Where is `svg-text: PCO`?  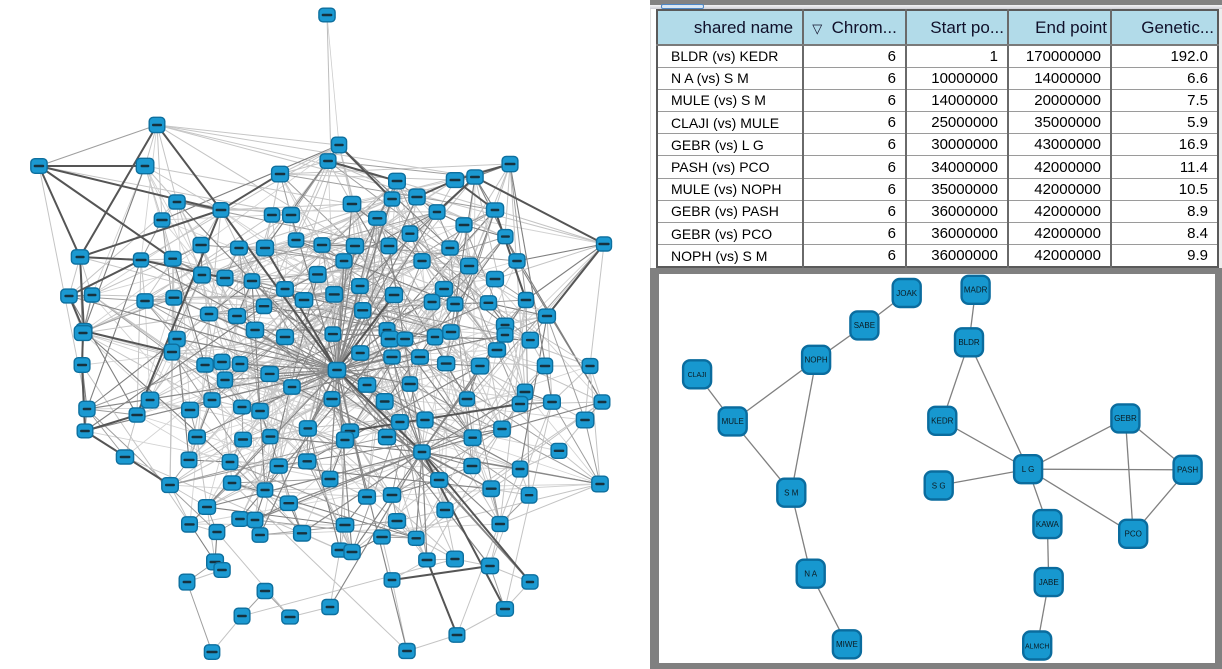 svg-text: PCO is located at coordinates (1133, 534).